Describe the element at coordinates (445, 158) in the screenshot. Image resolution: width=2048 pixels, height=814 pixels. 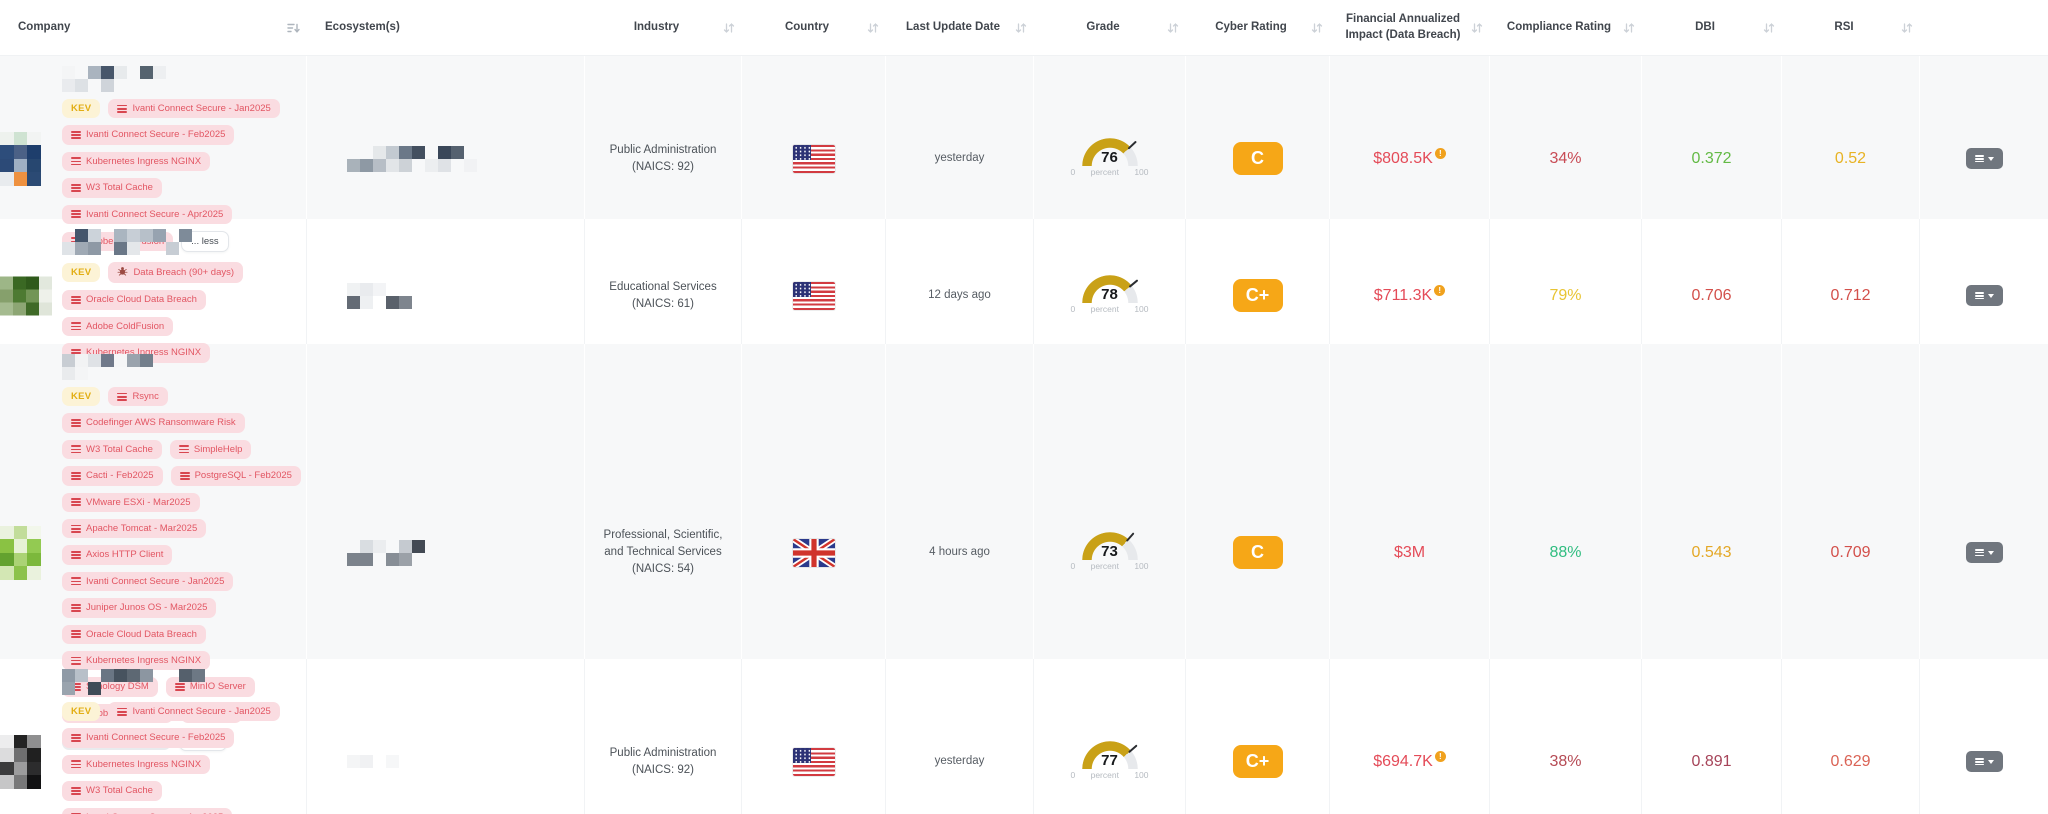
I see `ecosystem-redacted` at that location.